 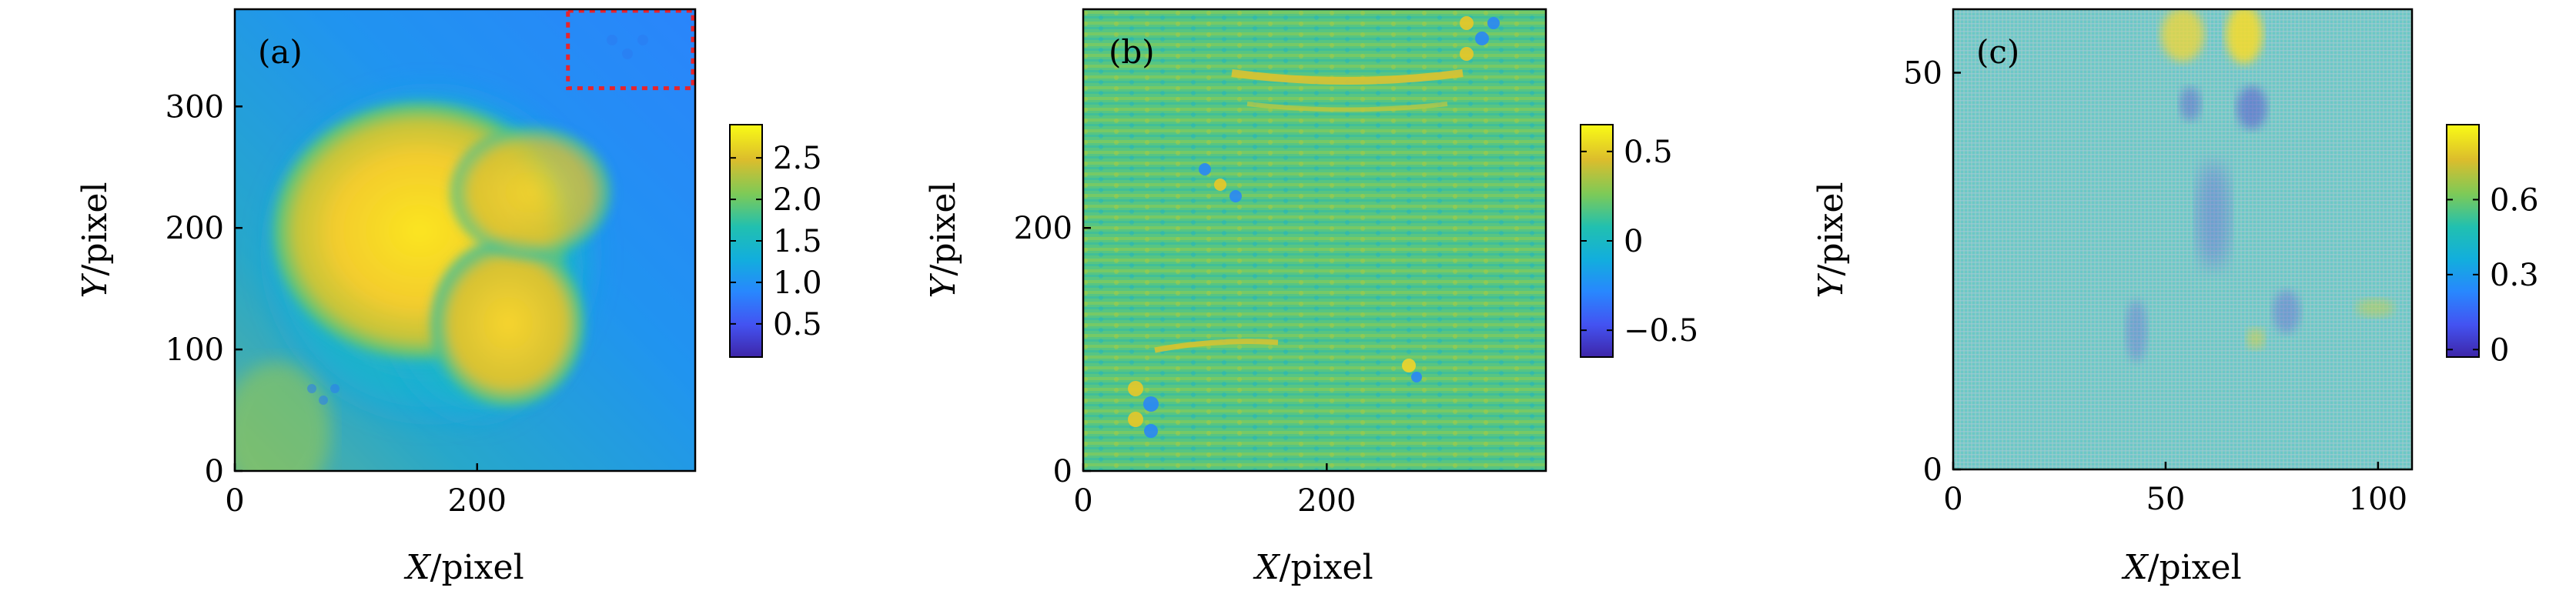 I want to click on heatmap-b-image, so click(x=1314, y=240).